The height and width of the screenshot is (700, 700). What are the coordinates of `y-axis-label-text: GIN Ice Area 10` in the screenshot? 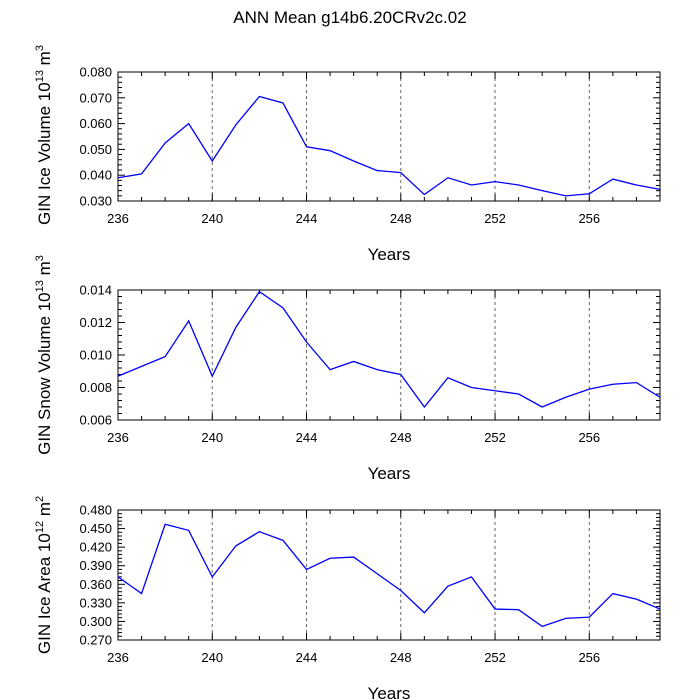 It's located at (44, 593).